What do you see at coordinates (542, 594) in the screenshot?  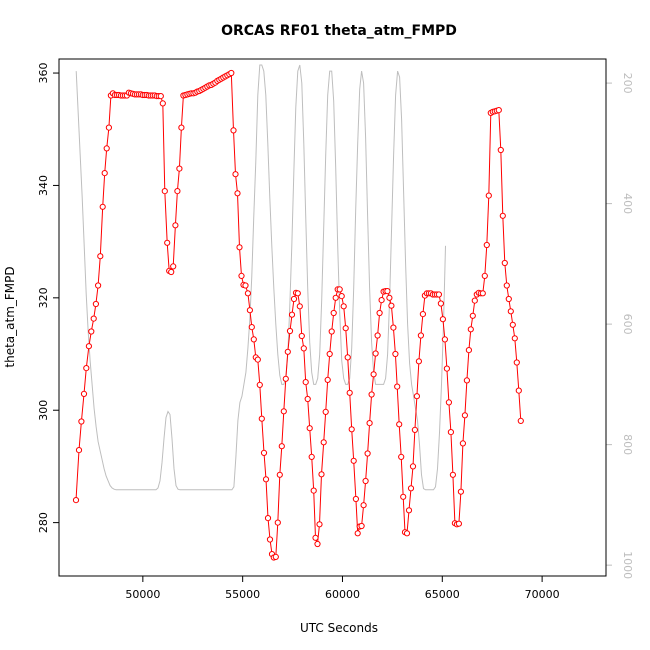 I see `x-tick-label: 70000` at bounding box center [542, 594].